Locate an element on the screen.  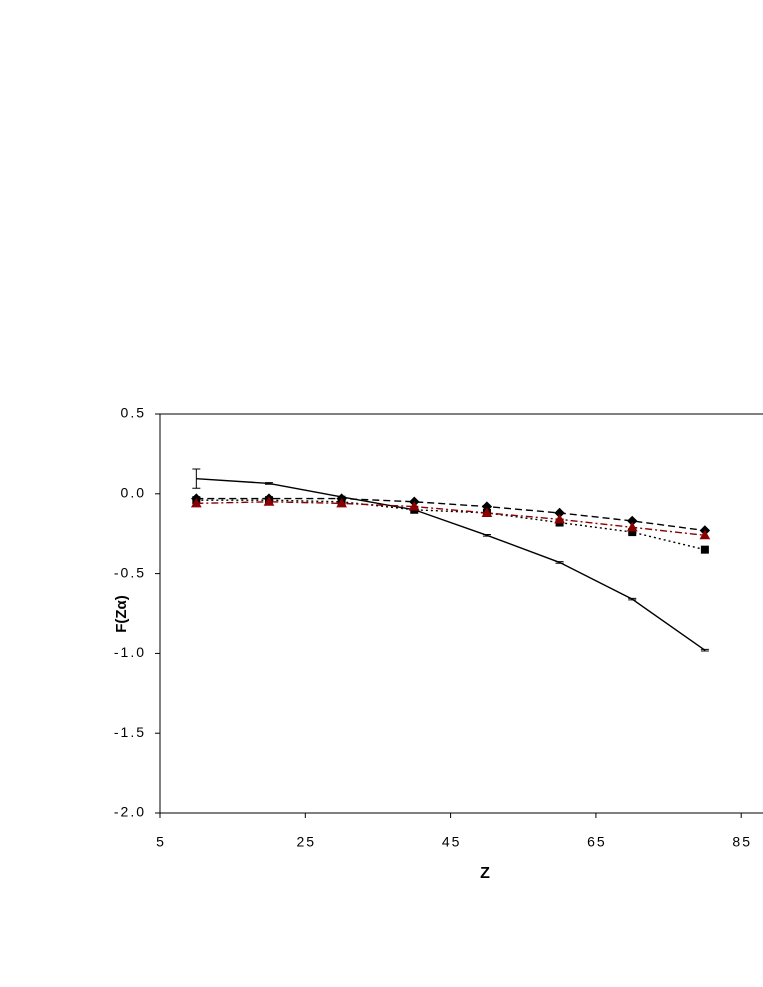
y-tick-label: 0.5 is located at coordinates (133, 413).